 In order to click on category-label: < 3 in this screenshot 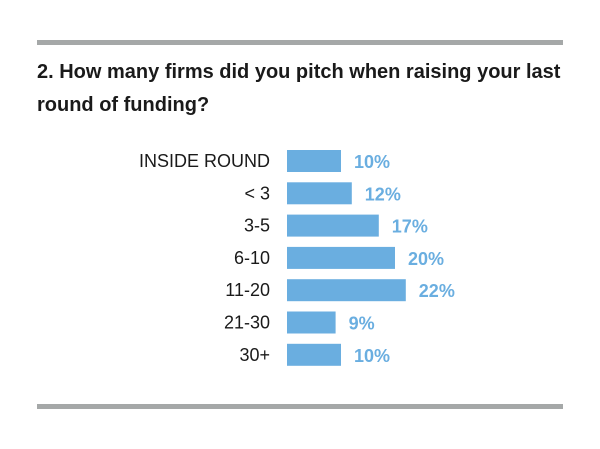, I will do `click(257, 193)`.